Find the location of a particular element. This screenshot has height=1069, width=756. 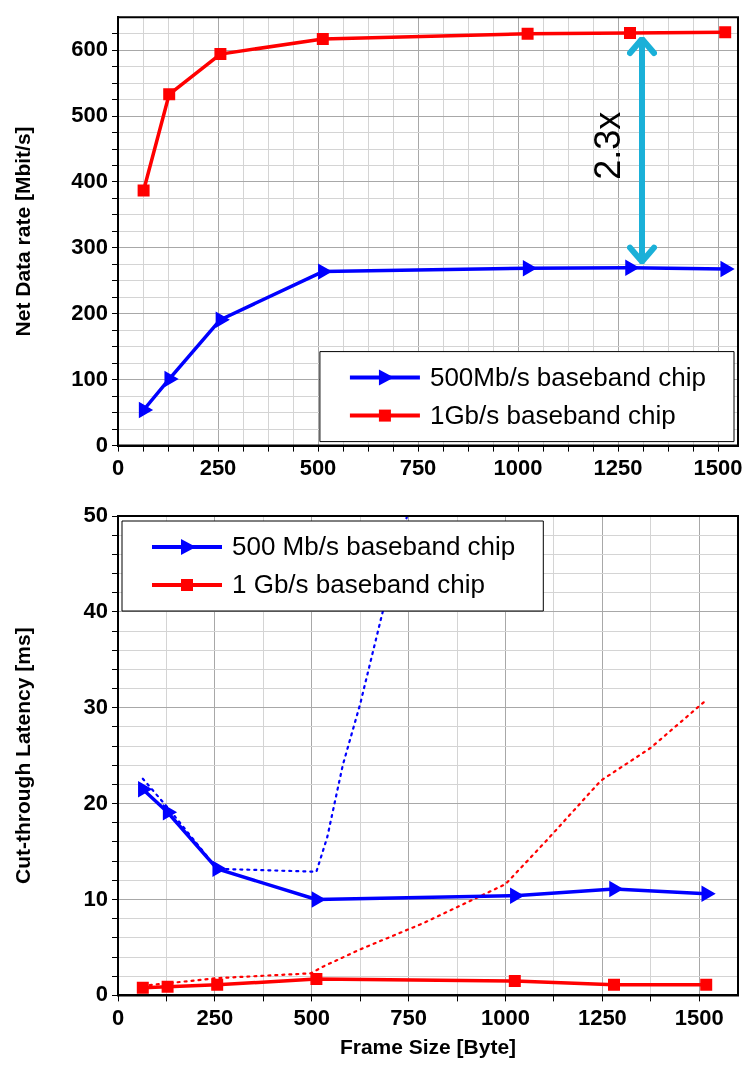

x-axis-title: Frame Size [Byte] is located at coordinates (428, 1047).